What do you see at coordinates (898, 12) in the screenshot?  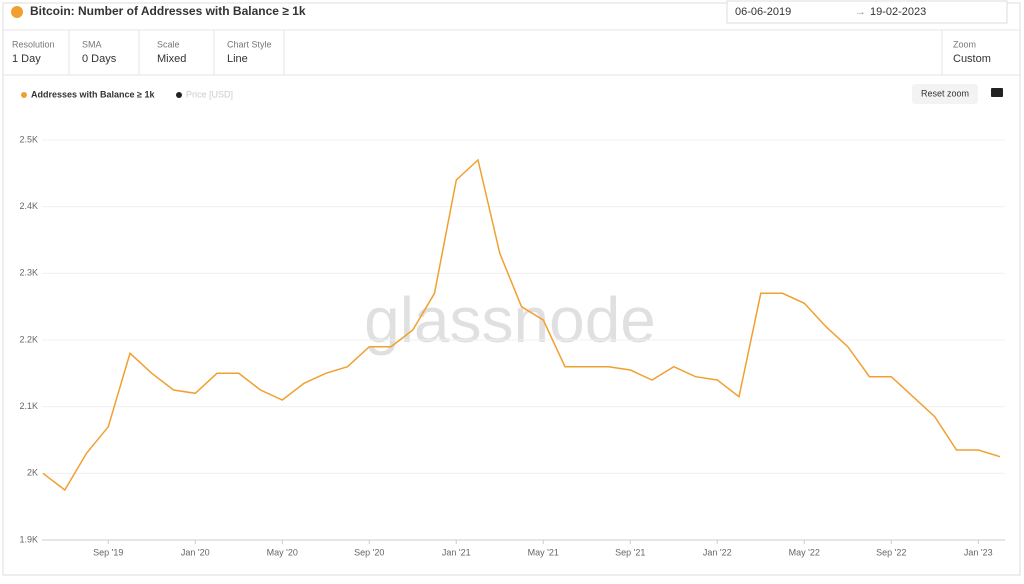 I see `date-to: 19-02-2023` at bounding box center [898, 12].